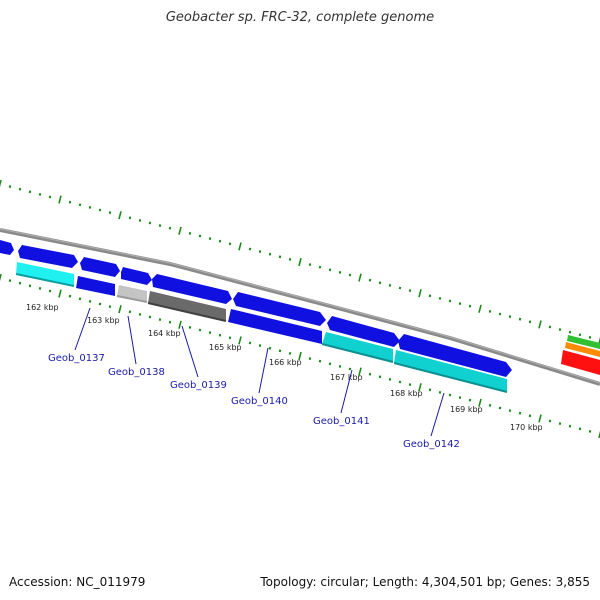 Image resolution: width=600 pixels, height=600 pixels. Describe the element at coordinates (466, 409) in the screenshot. I see `tick-label: 169 kbp` at that location.